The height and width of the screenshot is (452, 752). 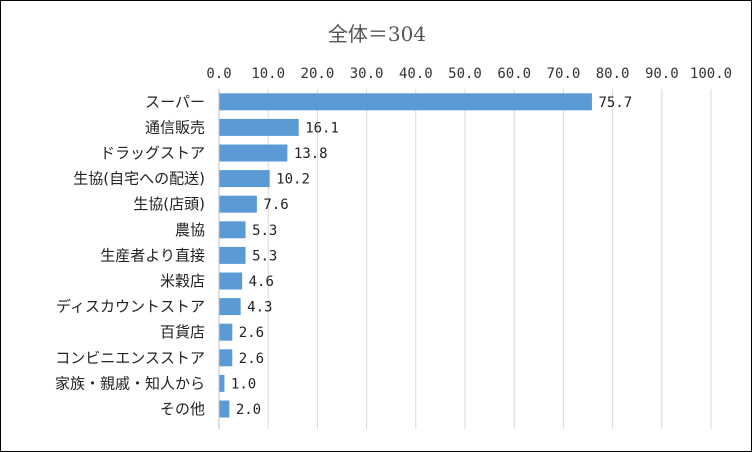 I want to click on x-tick-label: 90.0, so click(x=662, y=74).